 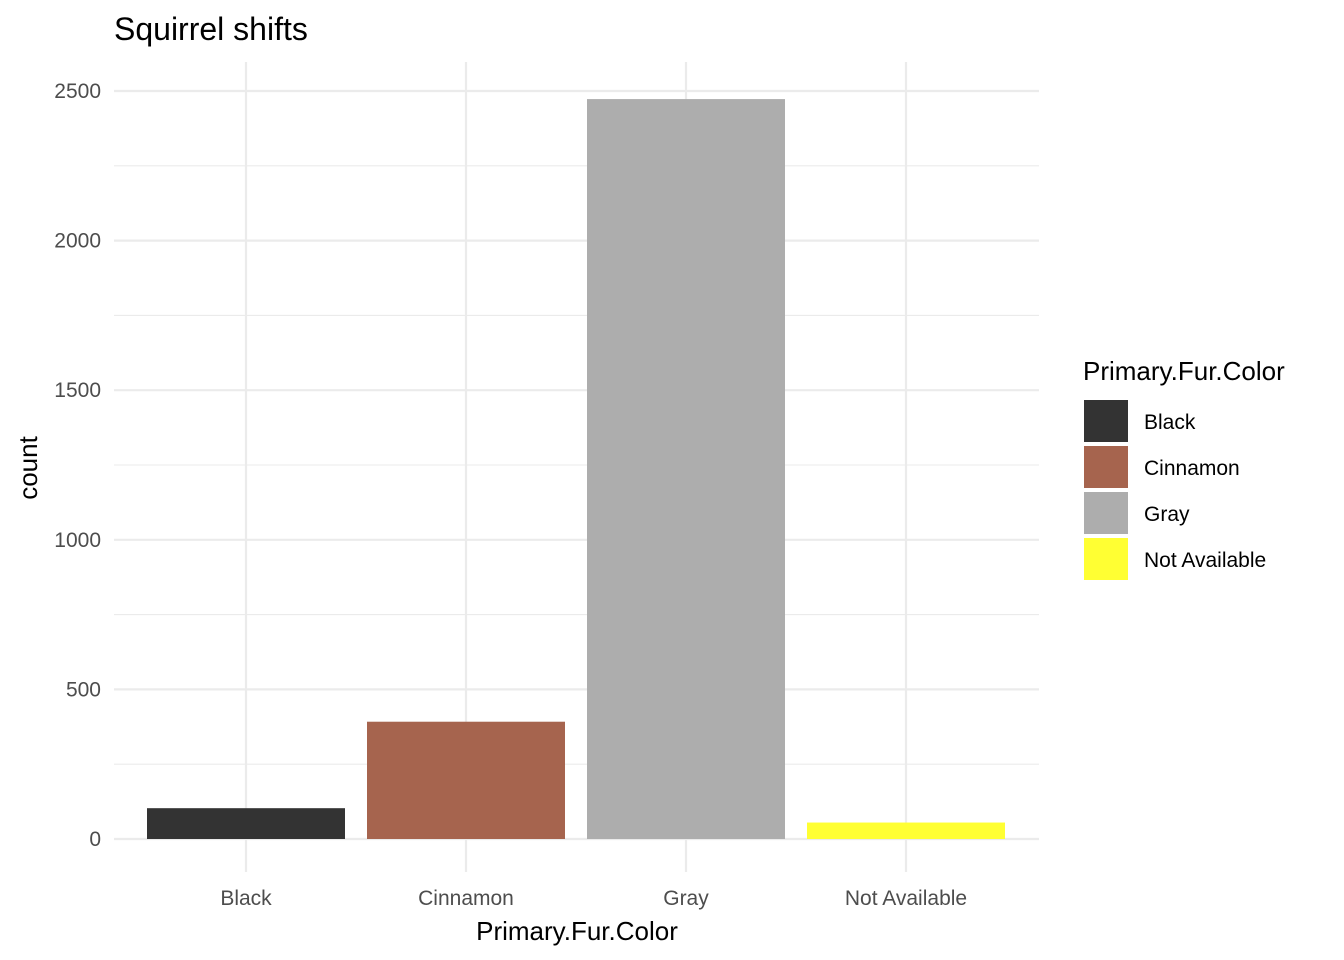 I want to click on y-axis-ticks: 0 500 1000 1500 2000 2500, so click(x=77, y=465).